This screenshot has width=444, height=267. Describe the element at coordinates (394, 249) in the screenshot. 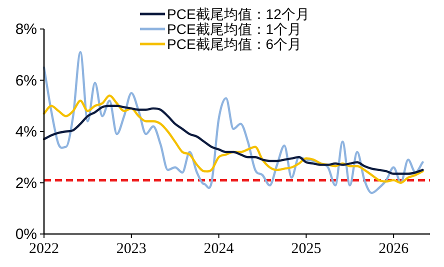

I see `x-tick-label: 2026` at that location.